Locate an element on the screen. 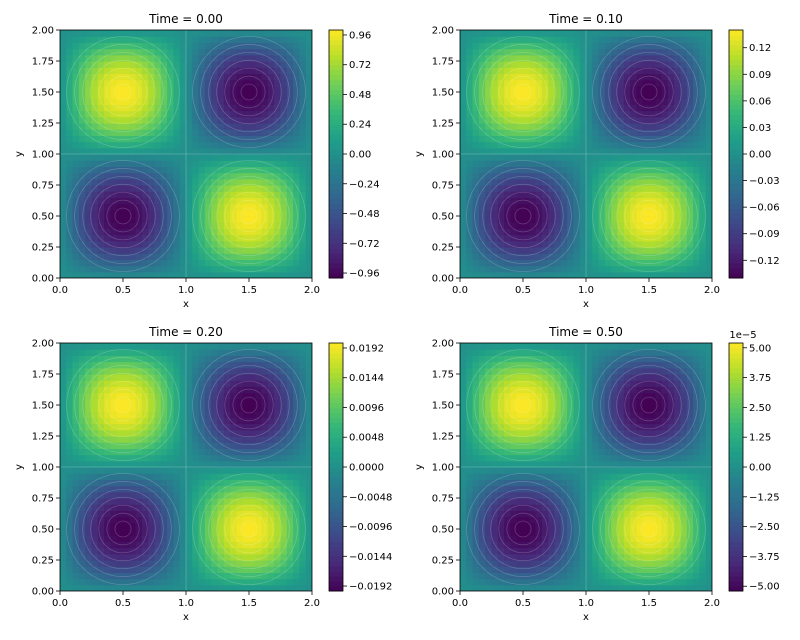  contour-line is located at coordinates (649, 92).